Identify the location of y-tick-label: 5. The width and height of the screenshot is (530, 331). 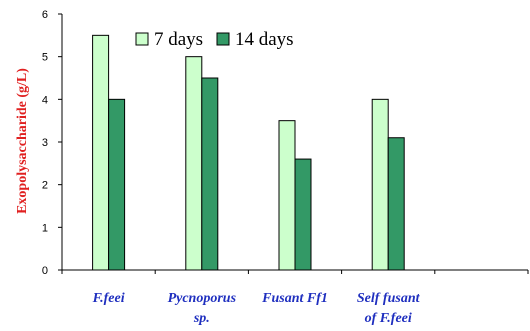
(45, 58).